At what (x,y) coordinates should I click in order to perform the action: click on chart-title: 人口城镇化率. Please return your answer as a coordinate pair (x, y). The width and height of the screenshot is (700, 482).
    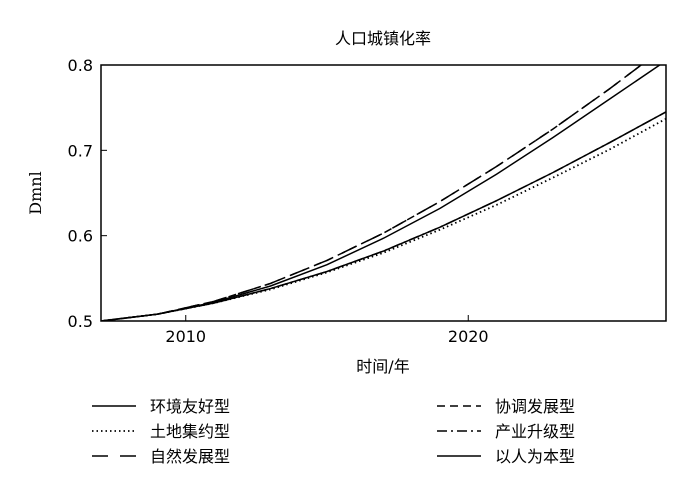
    Looking at the image, I should click on (383, 38).